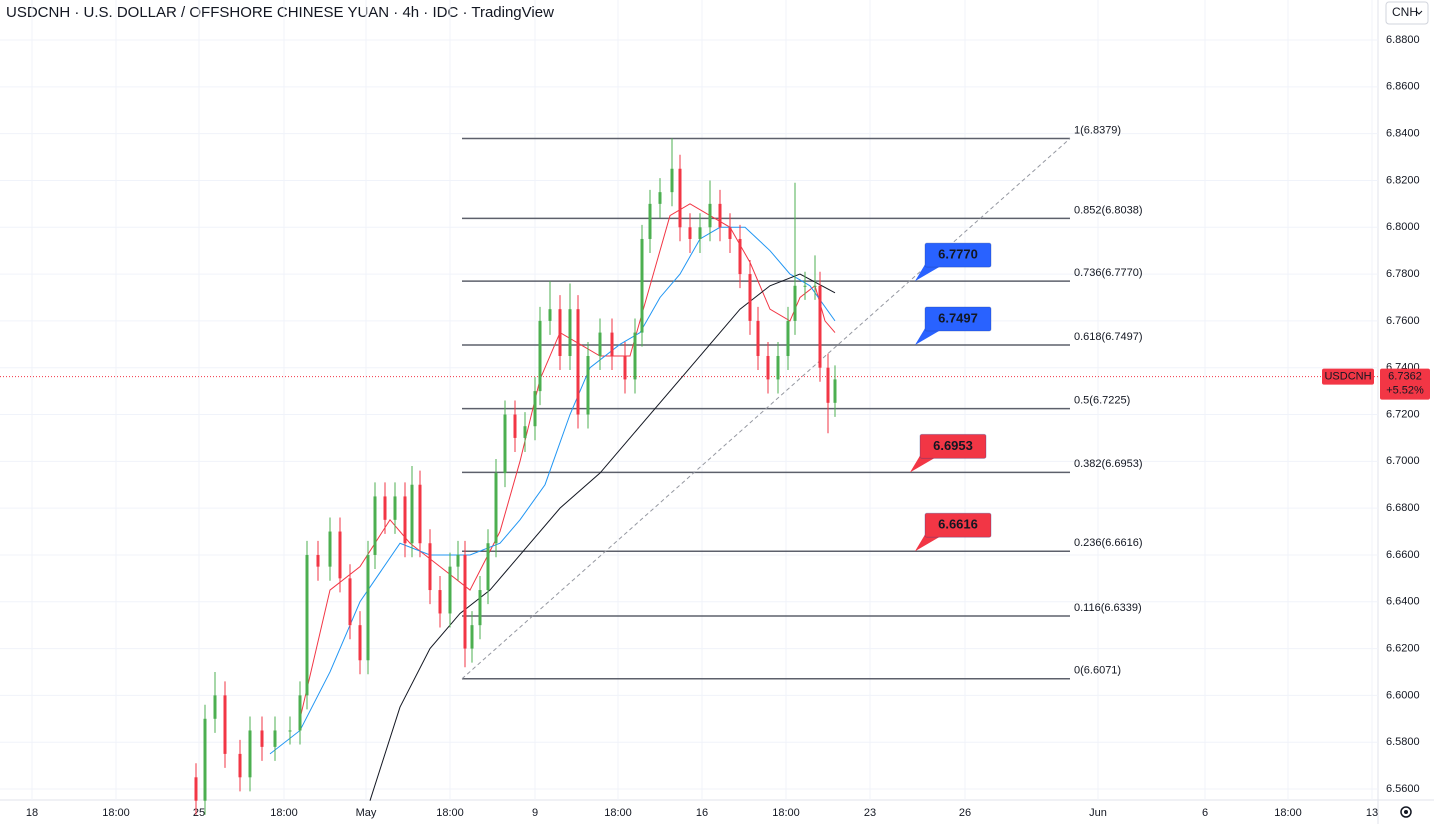 Image resolution: width=1434 pixels, height=824 pixels. Describe the element at coordinates (1403, 555) in the screenshot. I see `y-tick-label: 6.6600` at that location.